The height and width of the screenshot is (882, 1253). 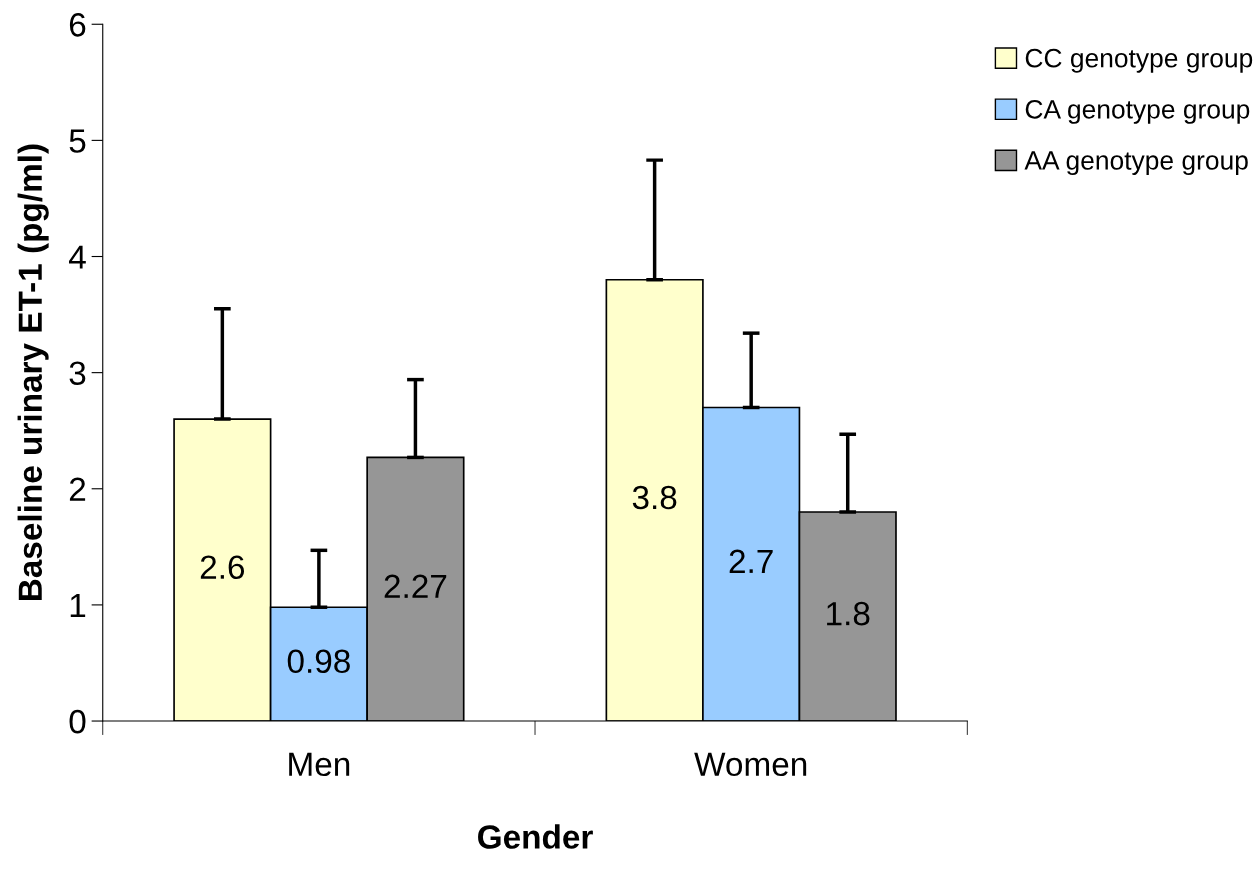 What do you see at coordinates (750, 764) in the screenshot?
I see `x-tick-label: Women` at bounding box center [750, 764].